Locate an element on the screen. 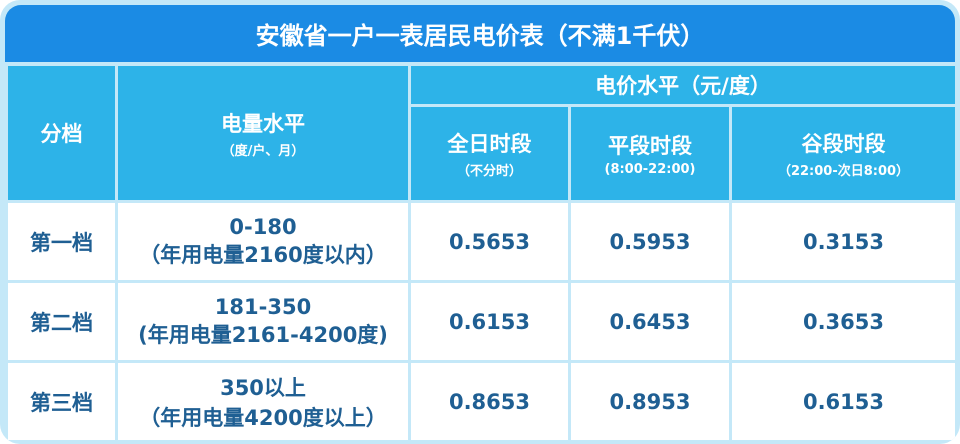 This screenshot has height=444, width=960. header-cell: 分档 is located at coordinates (61, 133).